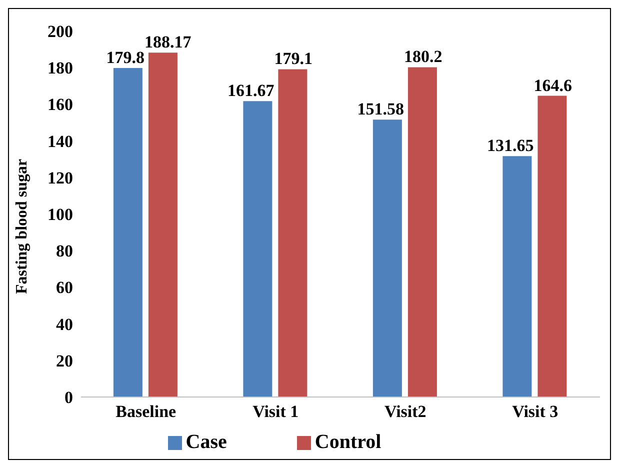 This screenshot has width=619, height=468. What do you see at coordinates (206, 442) in the screenshot?
I see `legend-label: Case` at bounding box center [206, 442].